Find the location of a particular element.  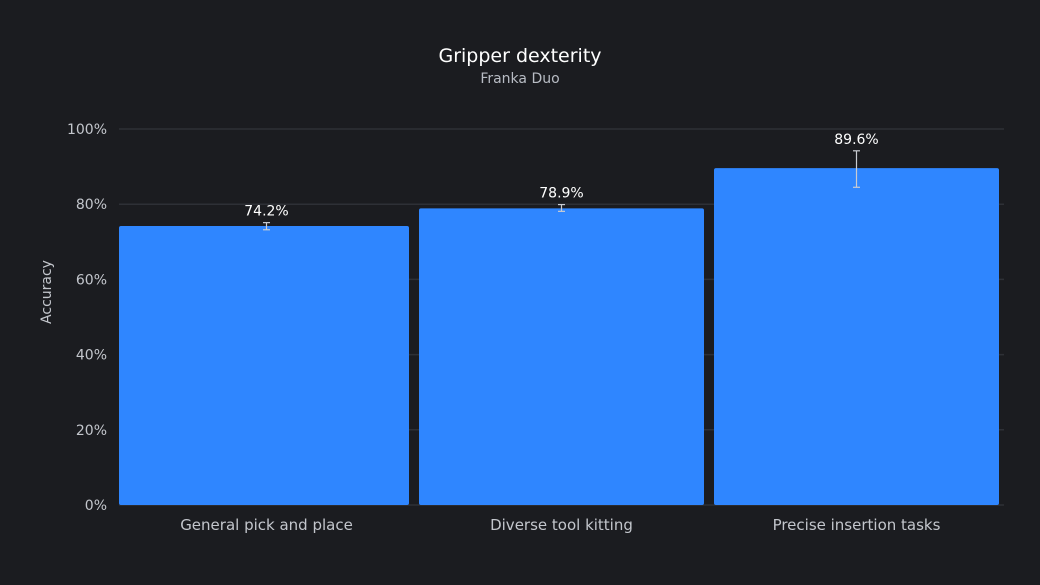

chart-title: Gripper dexterity is located at coordinates (519, 56).